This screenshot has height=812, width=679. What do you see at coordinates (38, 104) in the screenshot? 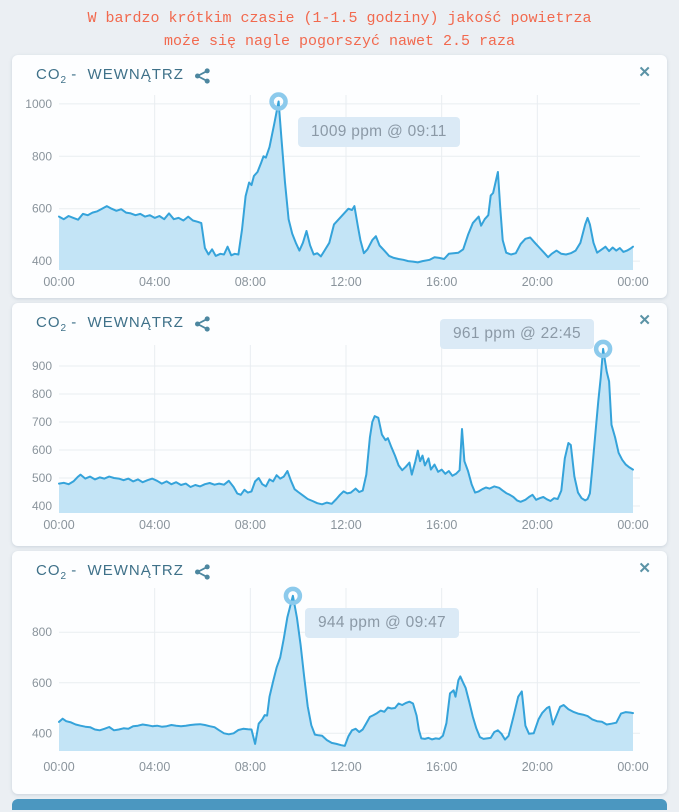
I see `y-tick-label: 1000` at bounding box center [38, 104].